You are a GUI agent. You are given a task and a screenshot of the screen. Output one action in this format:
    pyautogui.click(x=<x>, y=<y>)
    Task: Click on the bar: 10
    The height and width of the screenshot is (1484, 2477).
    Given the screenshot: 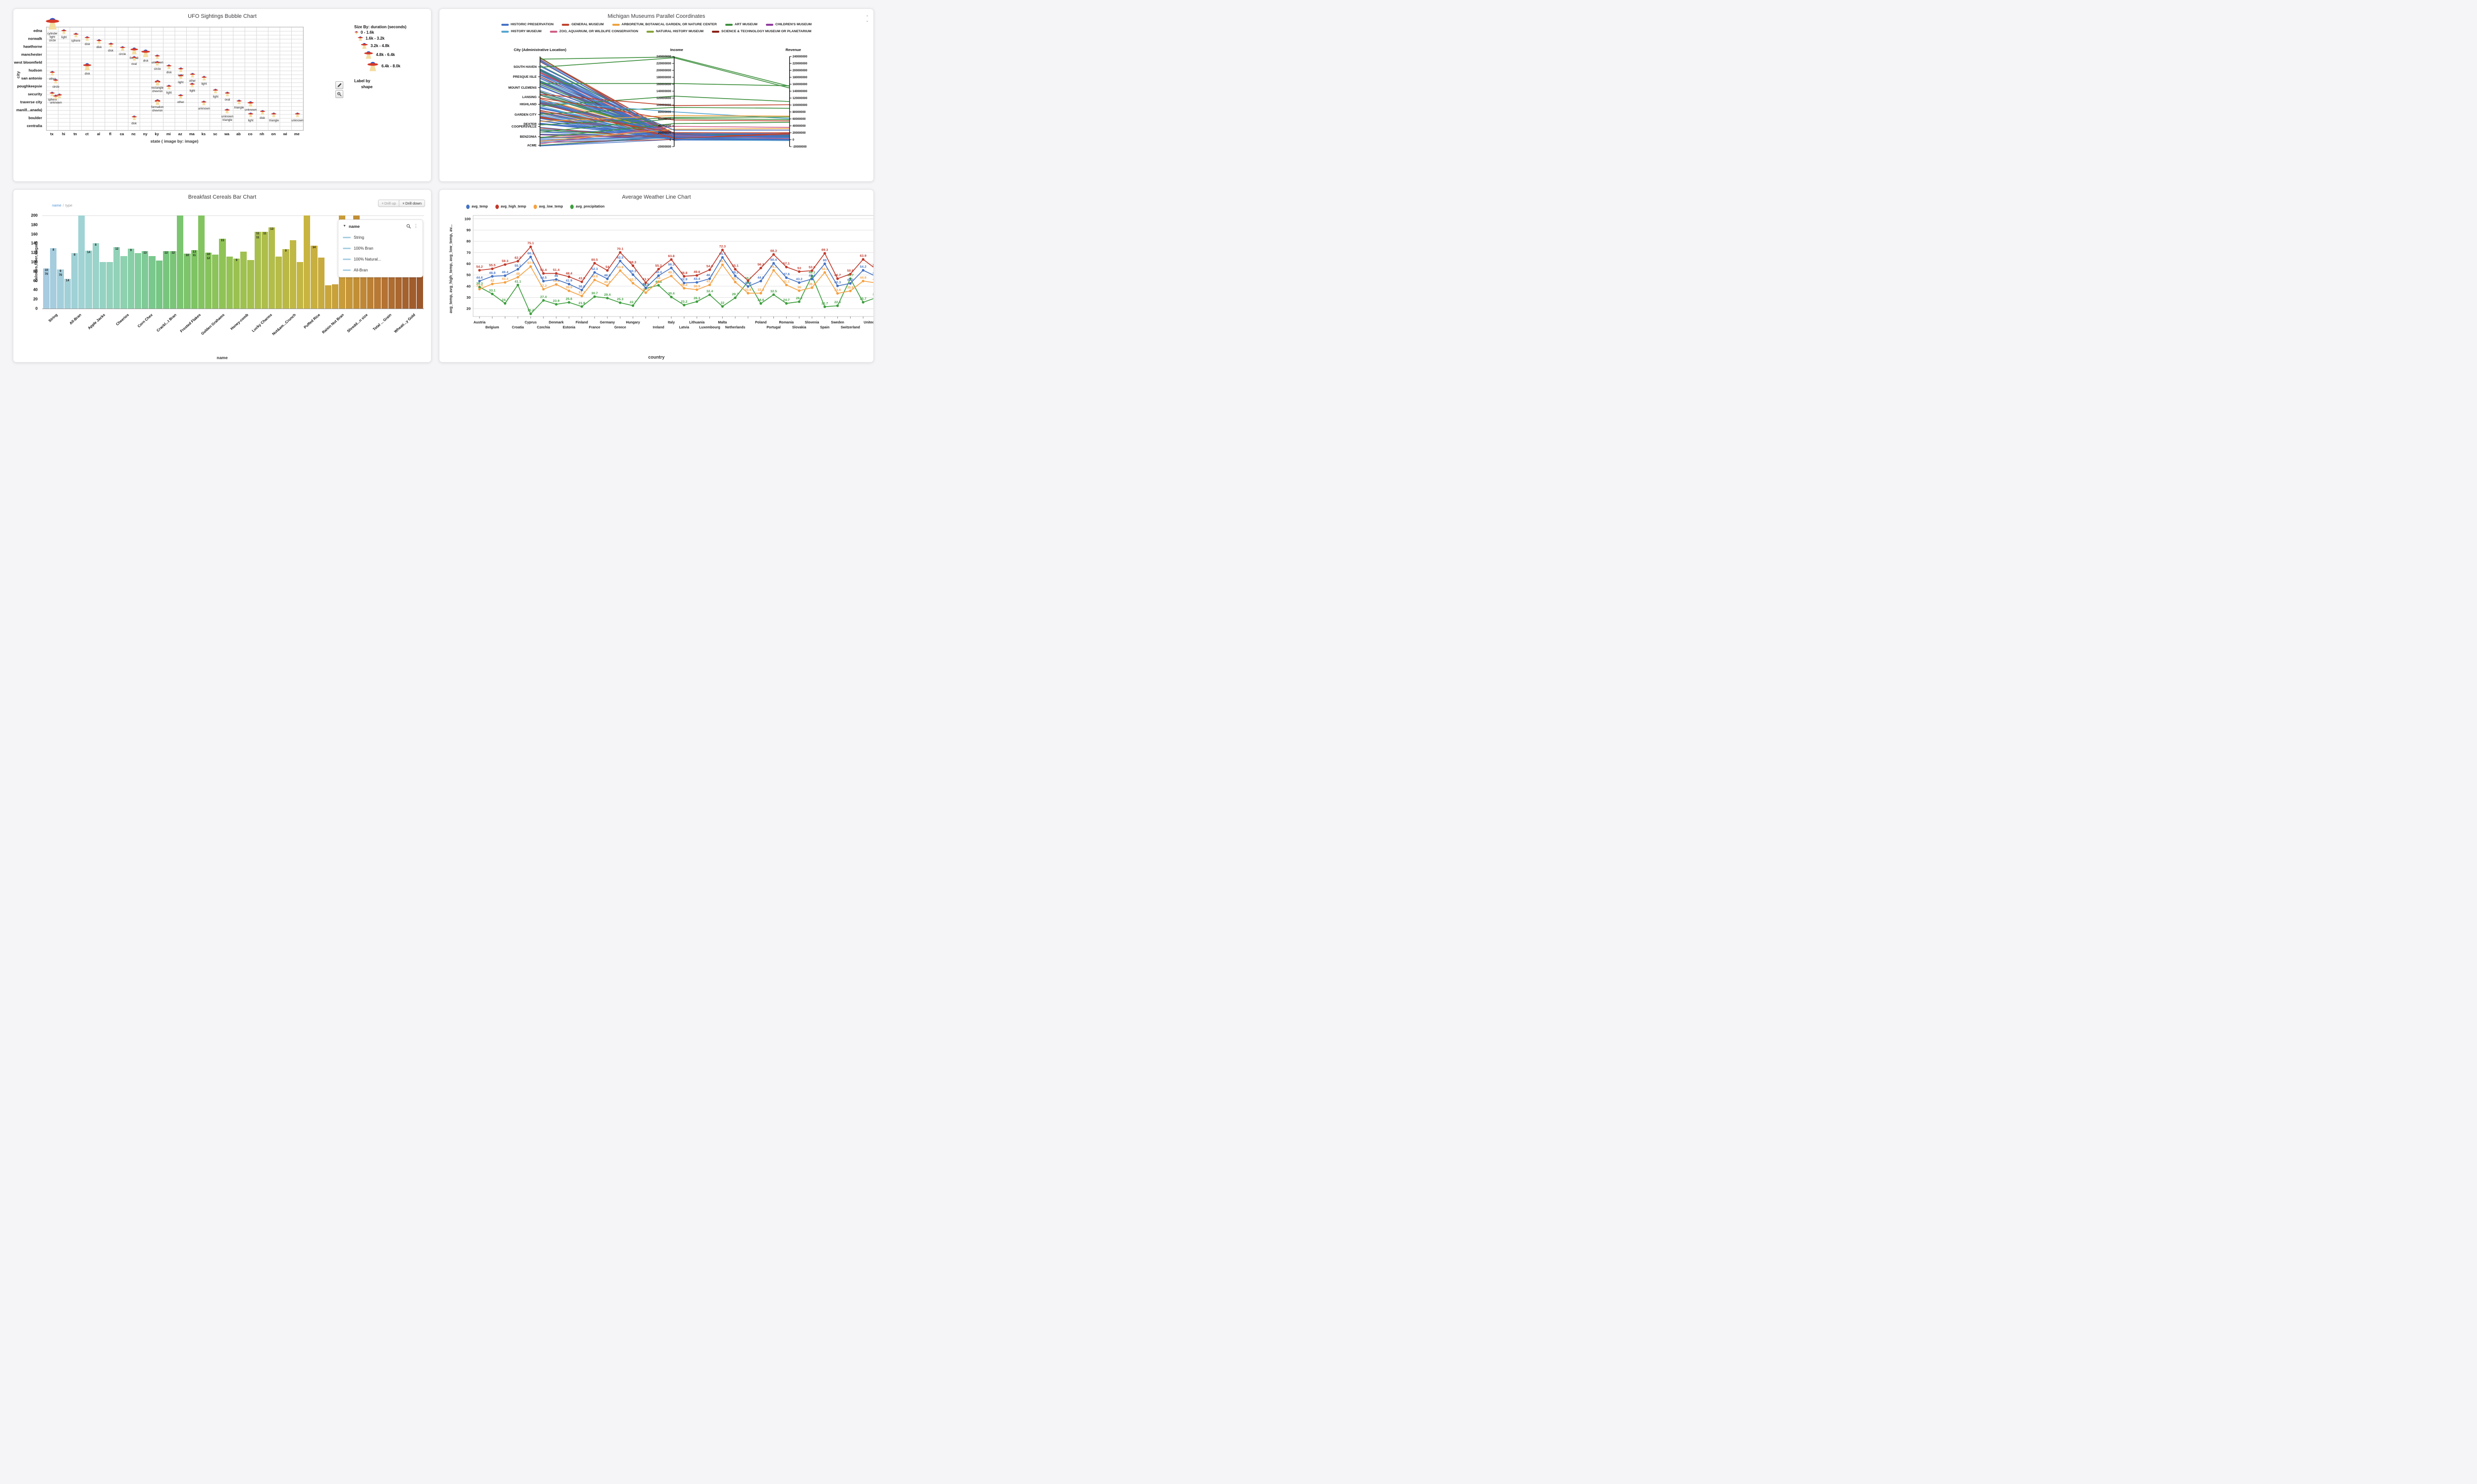 What is the action you would take?
    pyautogui.click(x=187, y=281)
    